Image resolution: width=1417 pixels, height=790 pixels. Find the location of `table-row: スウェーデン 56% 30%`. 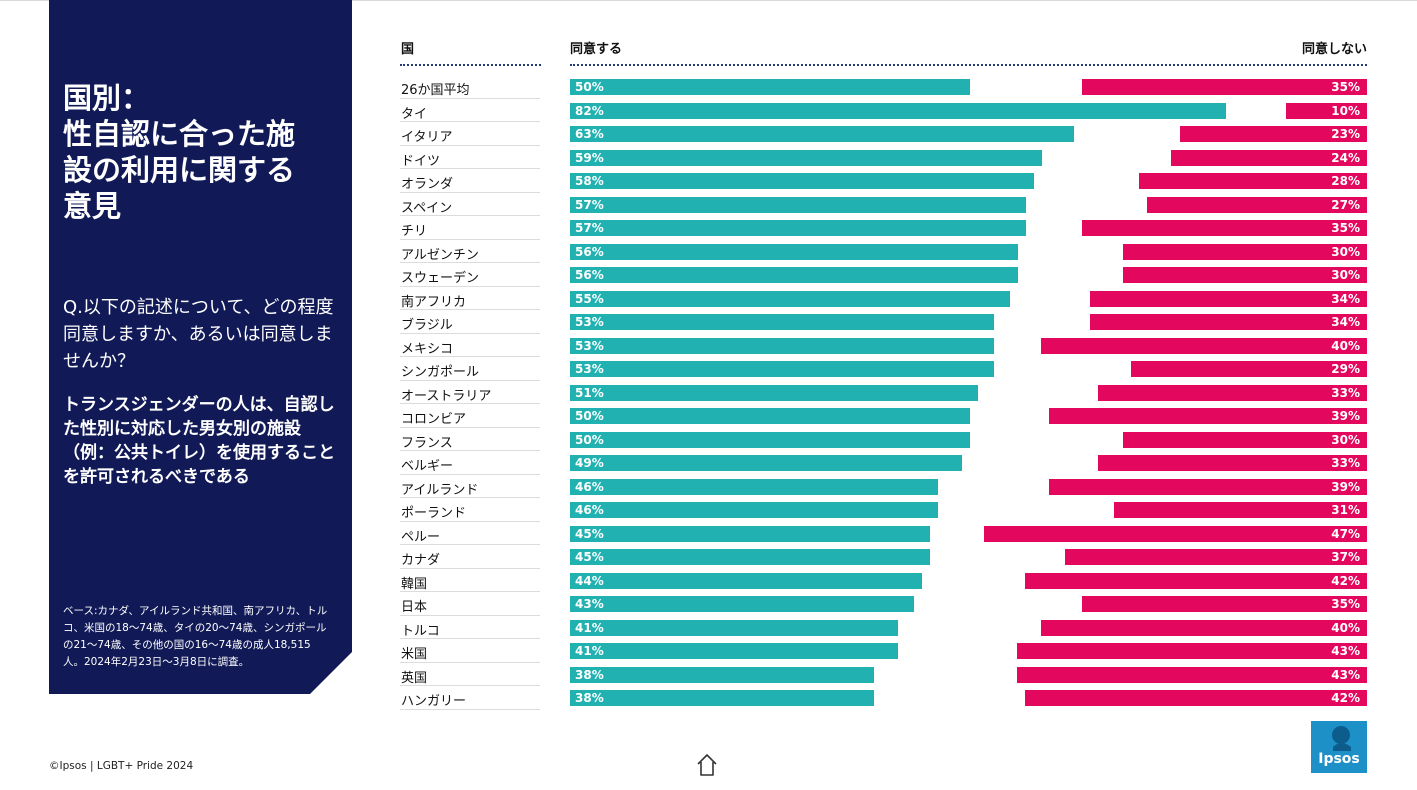

table-row: スウェーデン 56% 30% is located at coordinates (708, 275).